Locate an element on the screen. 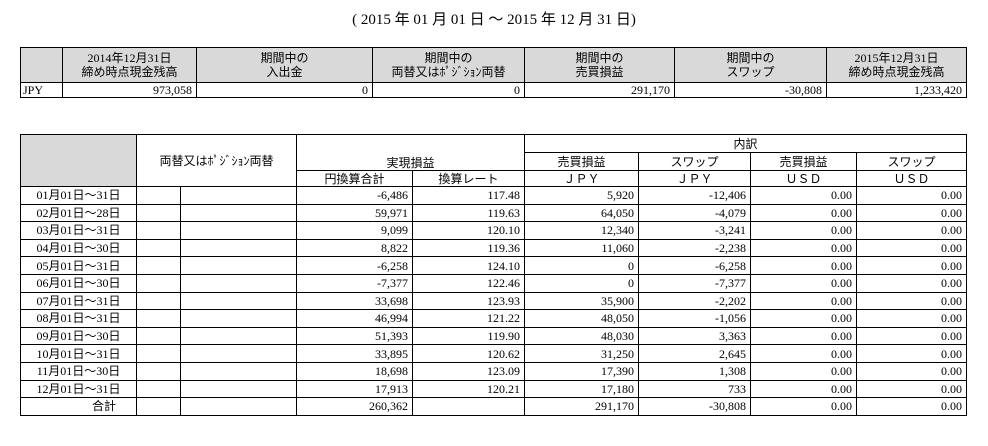  amount-cell: 11,060 is located at coordinates (582, 248).